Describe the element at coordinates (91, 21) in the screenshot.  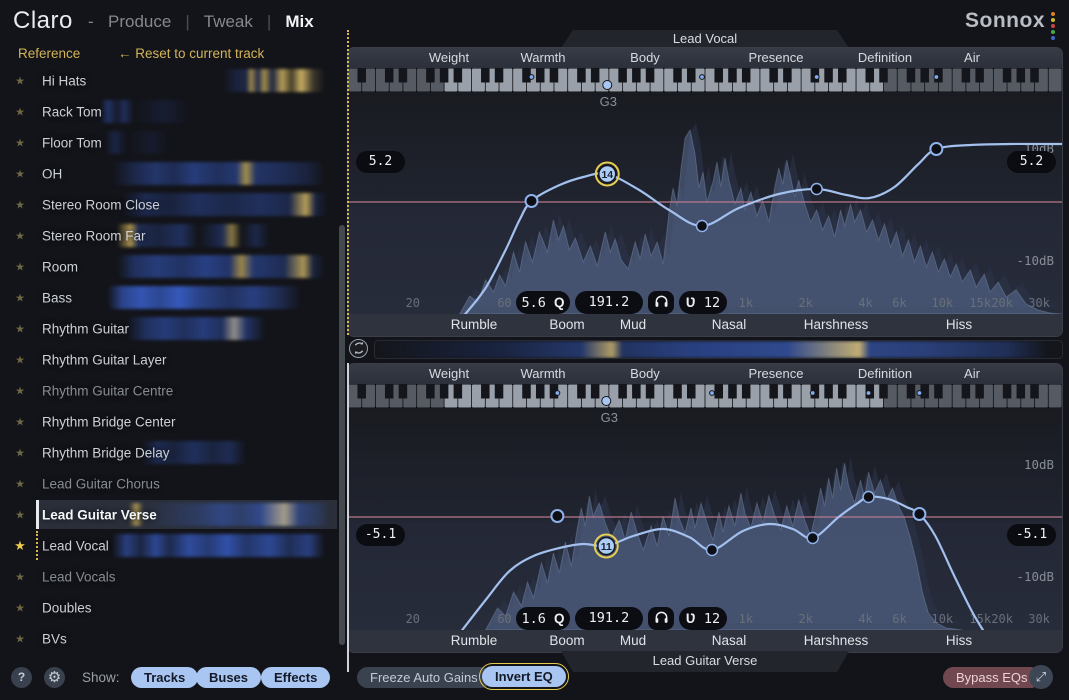
I see `logo-dash: -` at that location.